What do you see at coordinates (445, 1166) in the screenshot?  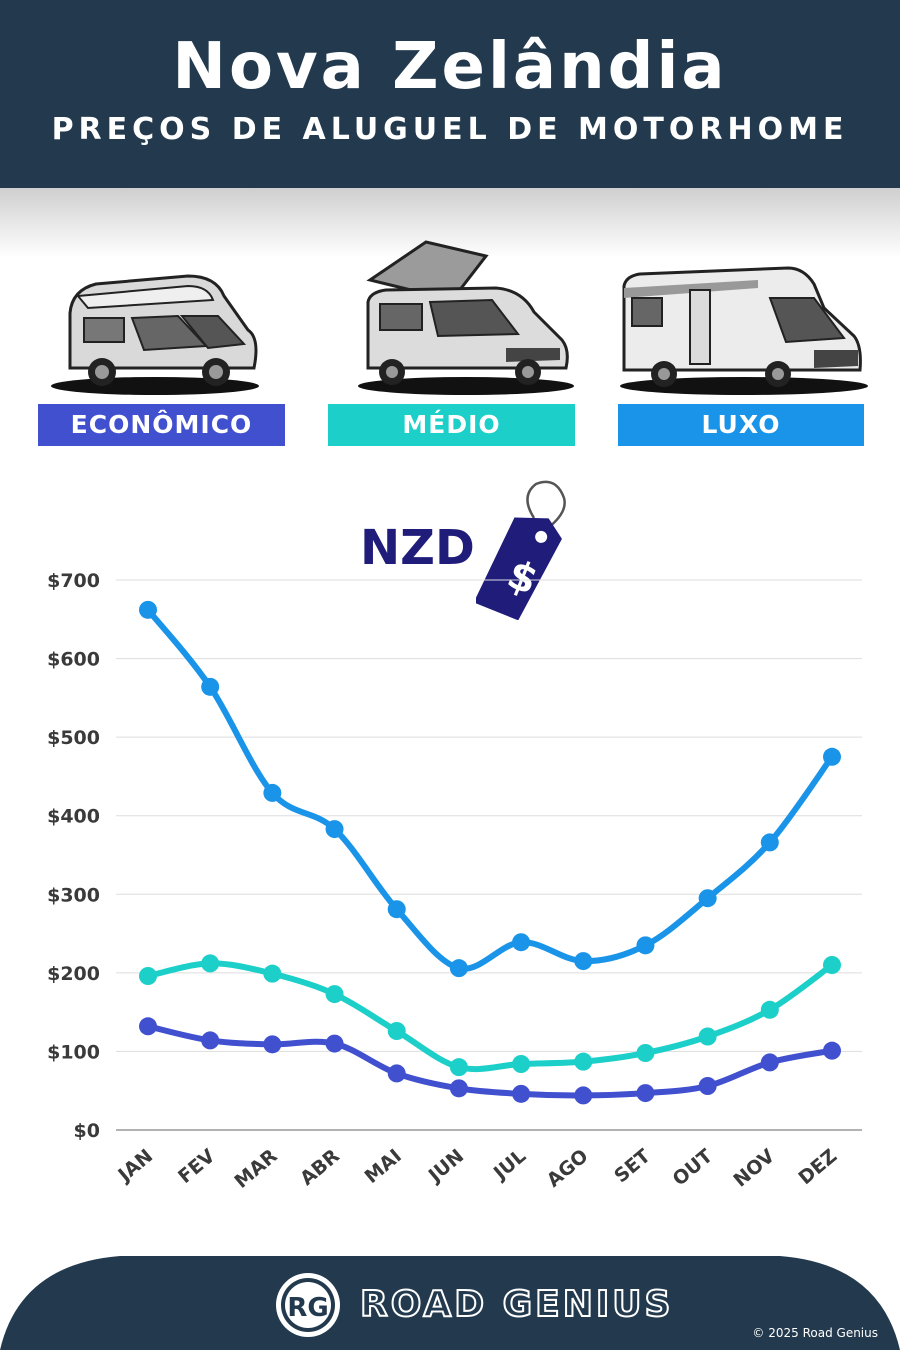 I see `x-tick-label: JUN` at bounding box center [445, 1166].